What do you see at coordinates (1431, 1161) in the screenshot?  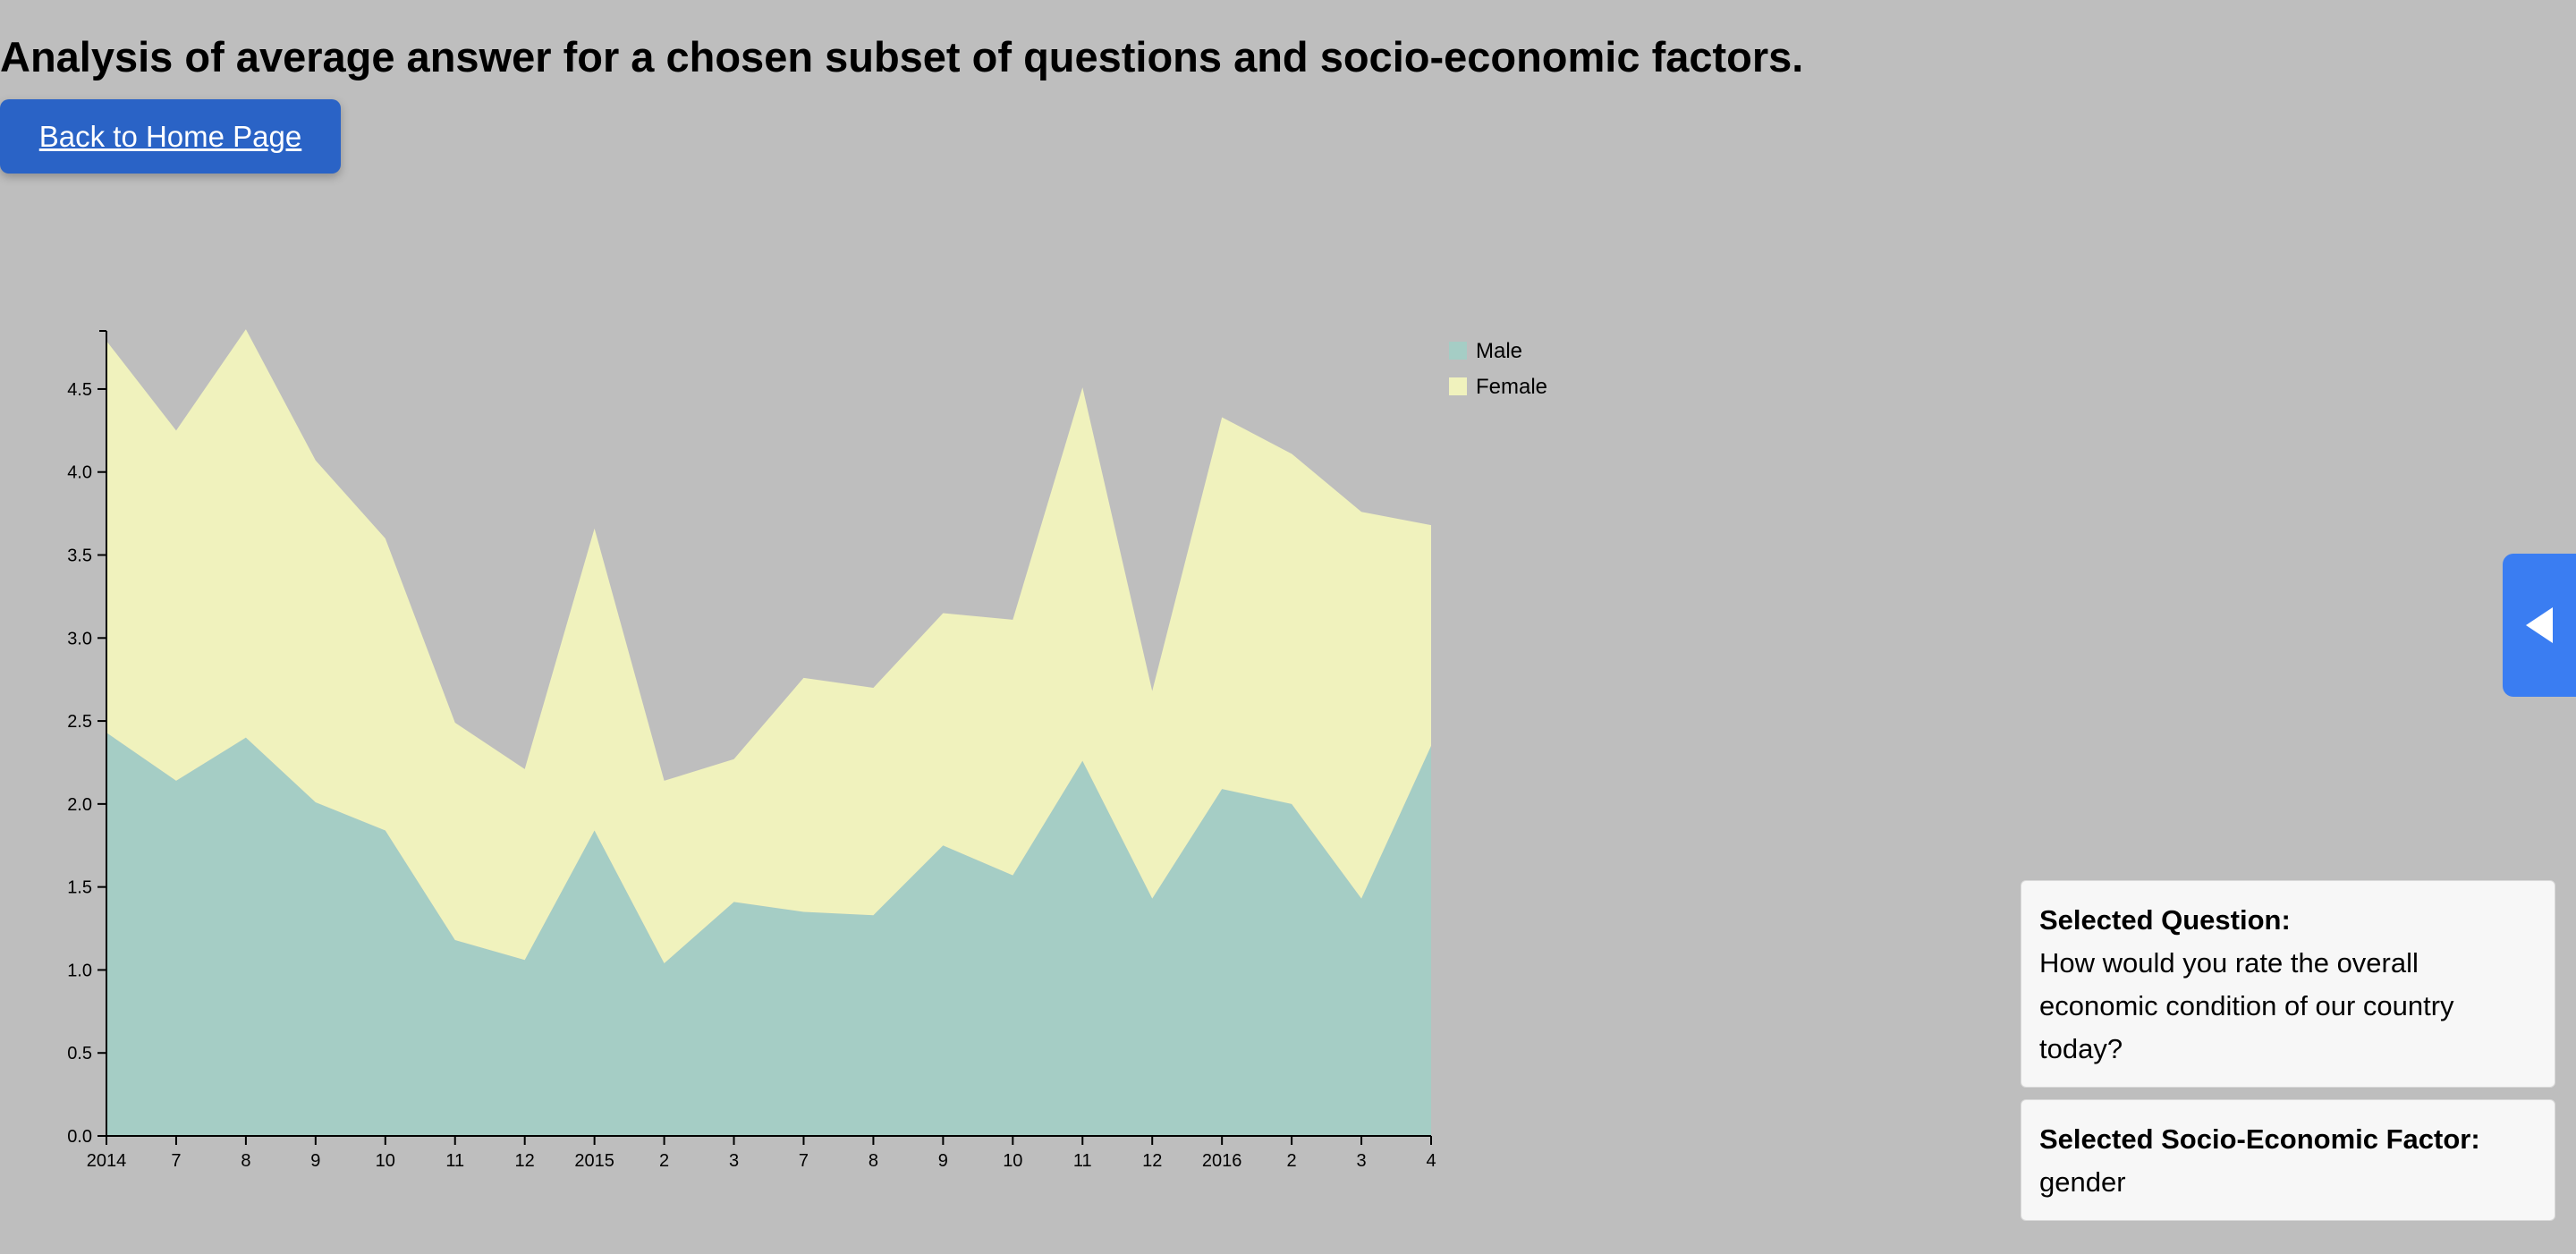 I see `x-tick-label: 4` at bounding box center [1431, 1161].